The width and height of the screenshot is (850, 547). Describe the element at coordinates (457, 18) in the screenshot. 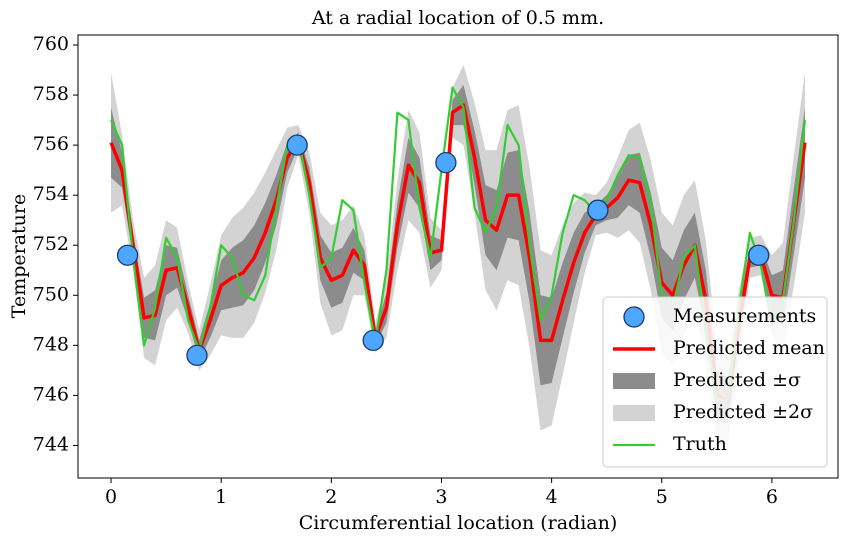

I see `chart-title: At a radial location of 0.5 mm.` at that location.